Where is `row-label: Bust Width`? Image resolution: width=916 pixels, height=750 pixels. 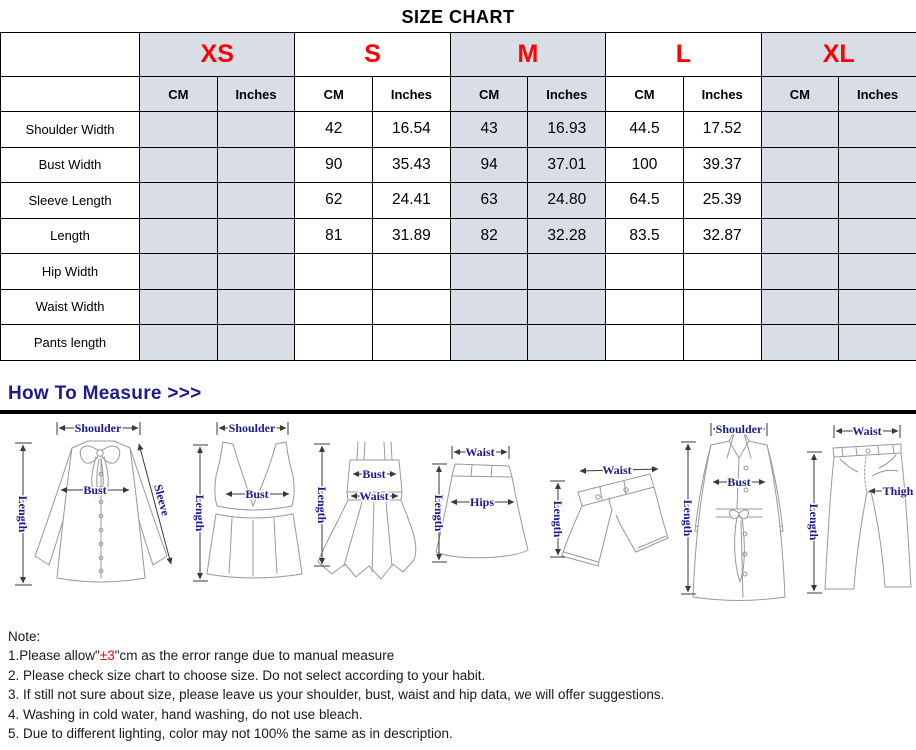
row-label: Bust Width is located at coordinates (70, 164).